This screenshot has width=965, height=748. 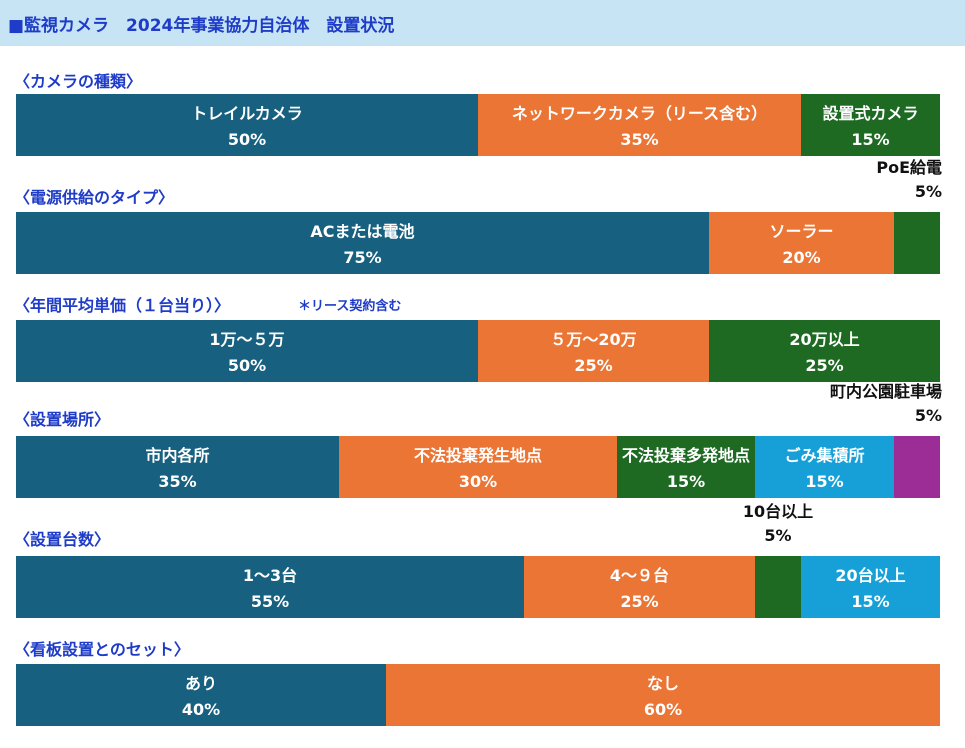 What do you see at coordinates (247, 113) in the screenshot?
I see `segment-label: トレイルカメラ` at bounding box center [247, 113].